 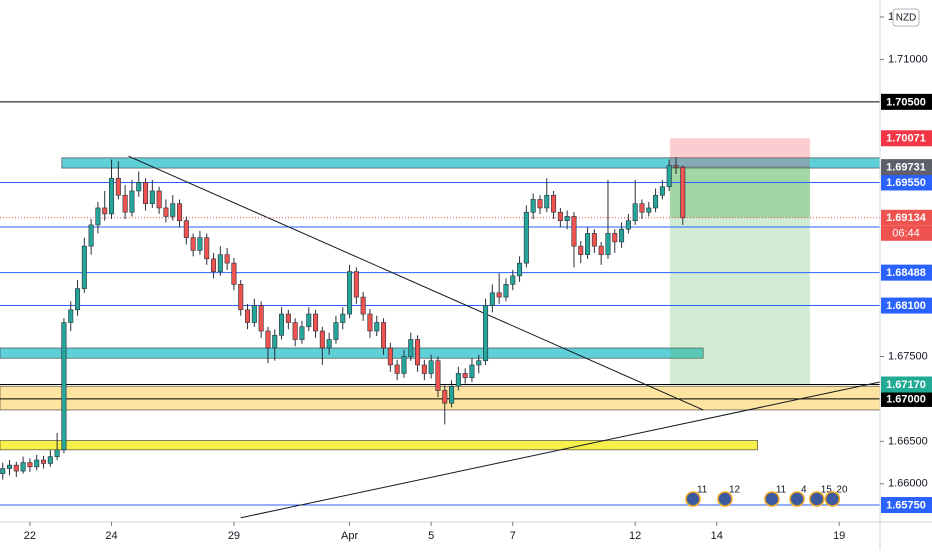 What do you see at coordinates (349, 536) in the screenshot?
I see `x-tick-label: Apr` at bounding box center [349, 536].